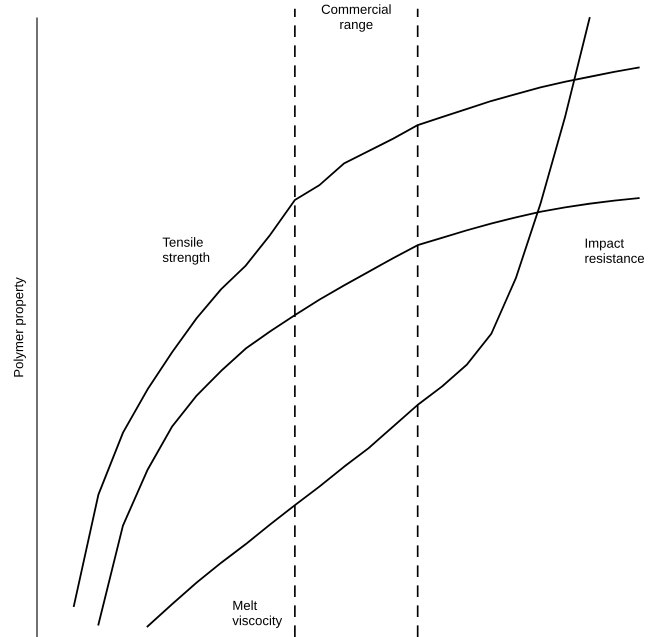 The image size is (651, 637). Describe the element at coordinates (356, 18) in the screenshot. I see `annotation: Commercial range` at that location.